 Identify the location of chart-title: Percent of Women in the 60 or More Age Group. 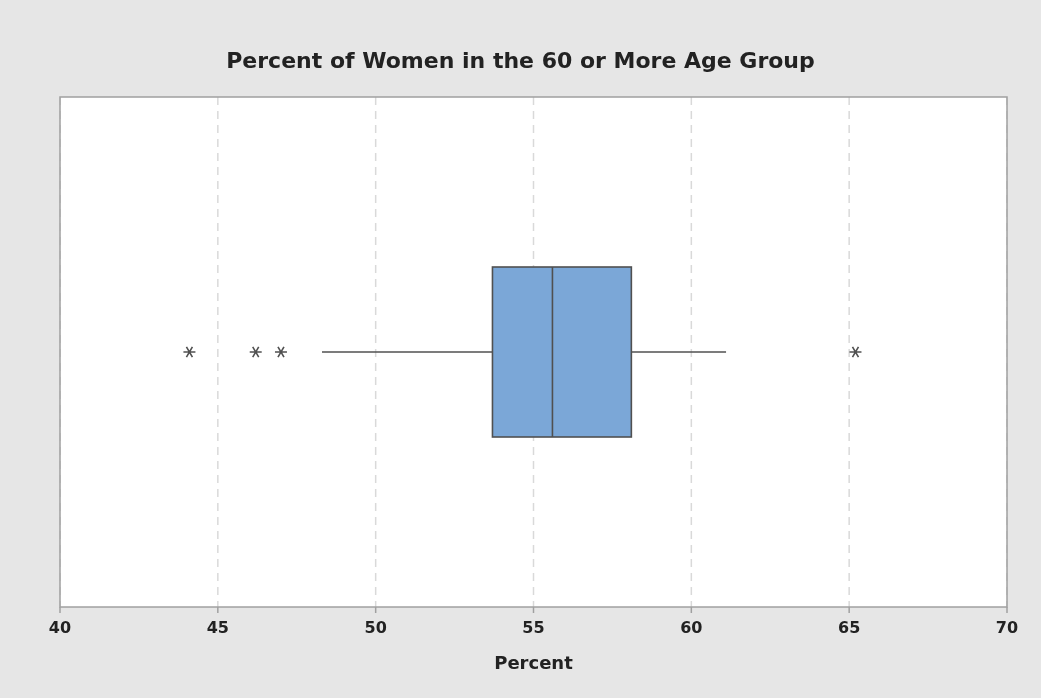
(520, 60).